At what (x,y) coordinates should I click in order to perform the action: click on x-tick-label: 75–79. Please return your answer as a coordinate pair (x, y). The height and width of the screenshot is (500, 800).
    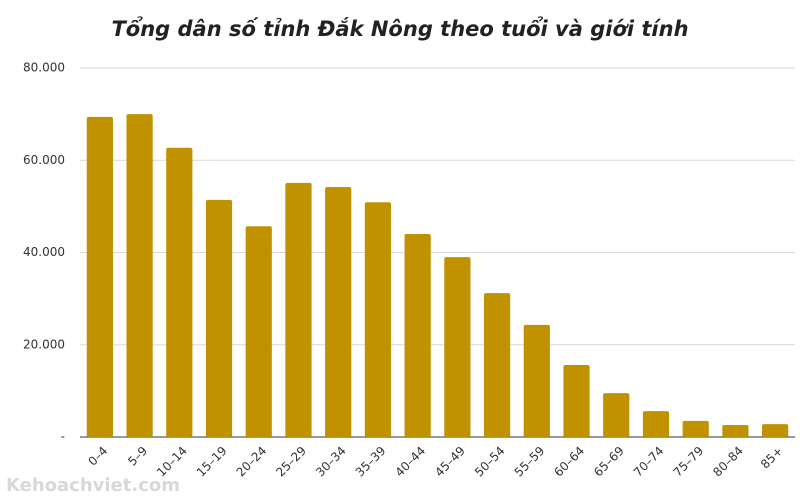
    Looking at the image, I should click on (689, 462).